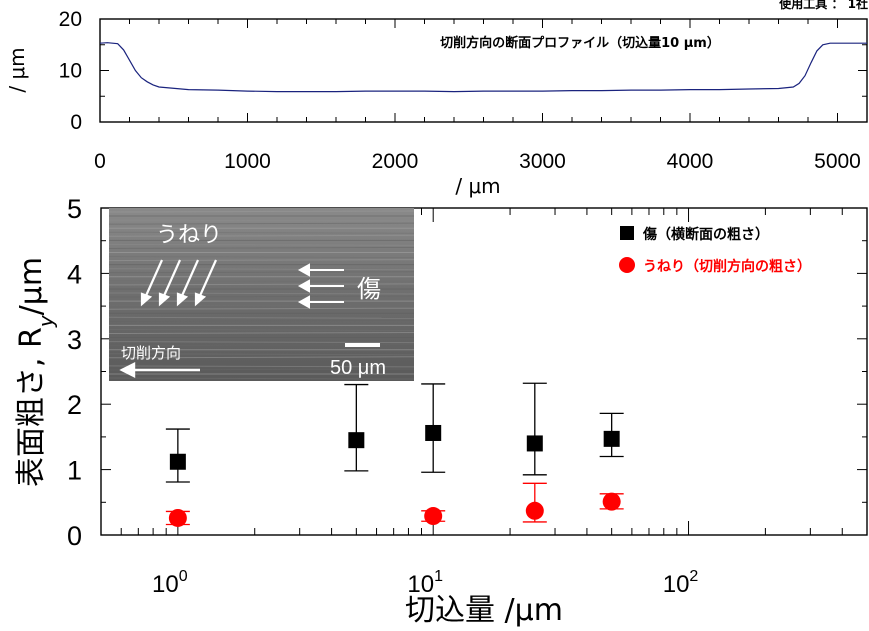 The width and height of the screenshot is (869, 631). I want to click on uneri-arrows, so click(179, 283).